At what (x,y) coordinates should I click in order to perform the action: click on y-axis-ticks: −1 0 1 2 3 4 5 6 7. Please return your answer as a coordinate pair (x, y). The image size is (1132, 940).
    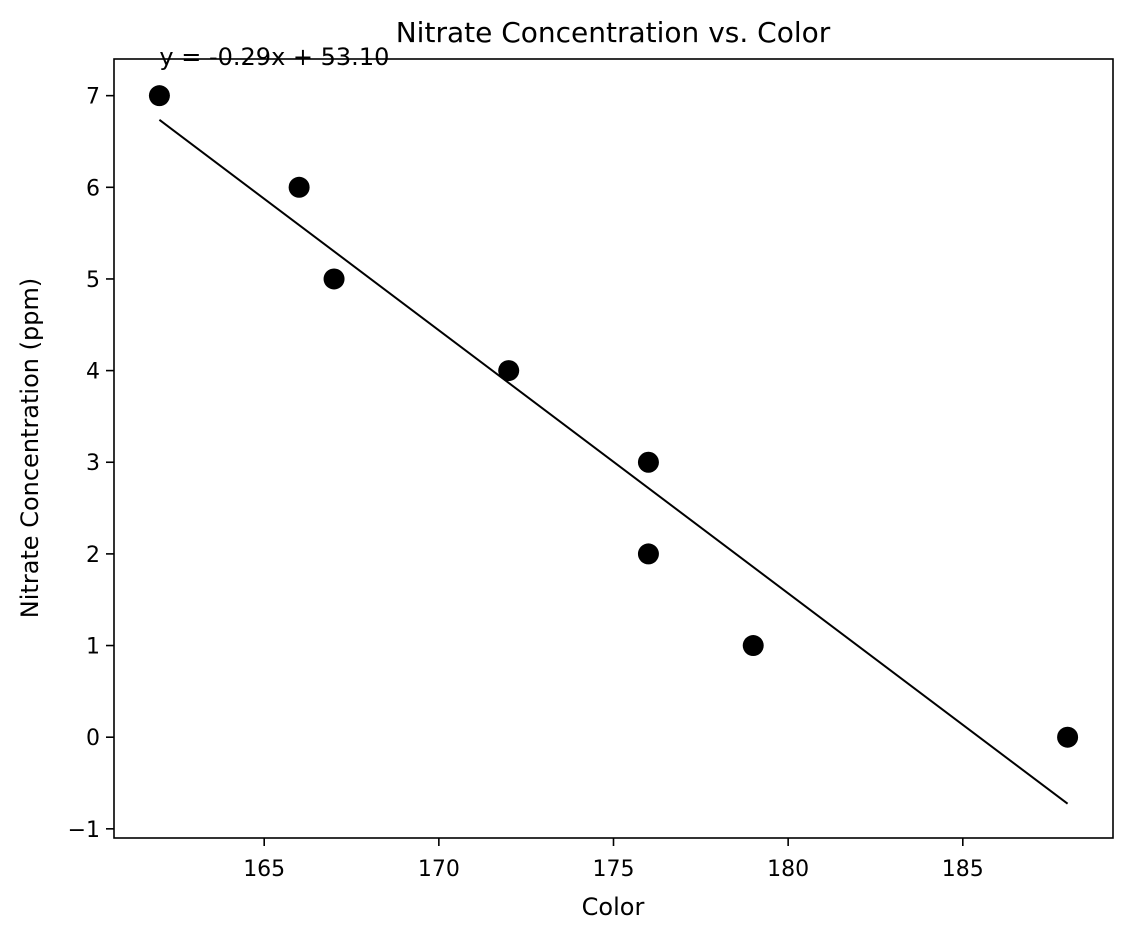
    Looking at the image, I should click on (91, 464).